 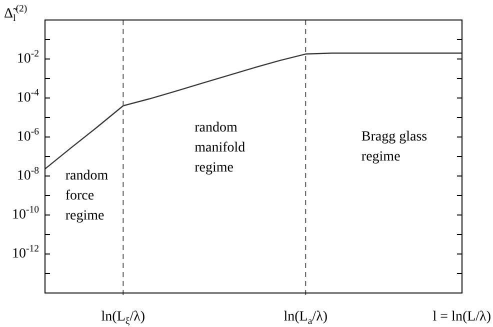 I want to click on annotation: Bragg glass regime, so click(x=394, y=147).